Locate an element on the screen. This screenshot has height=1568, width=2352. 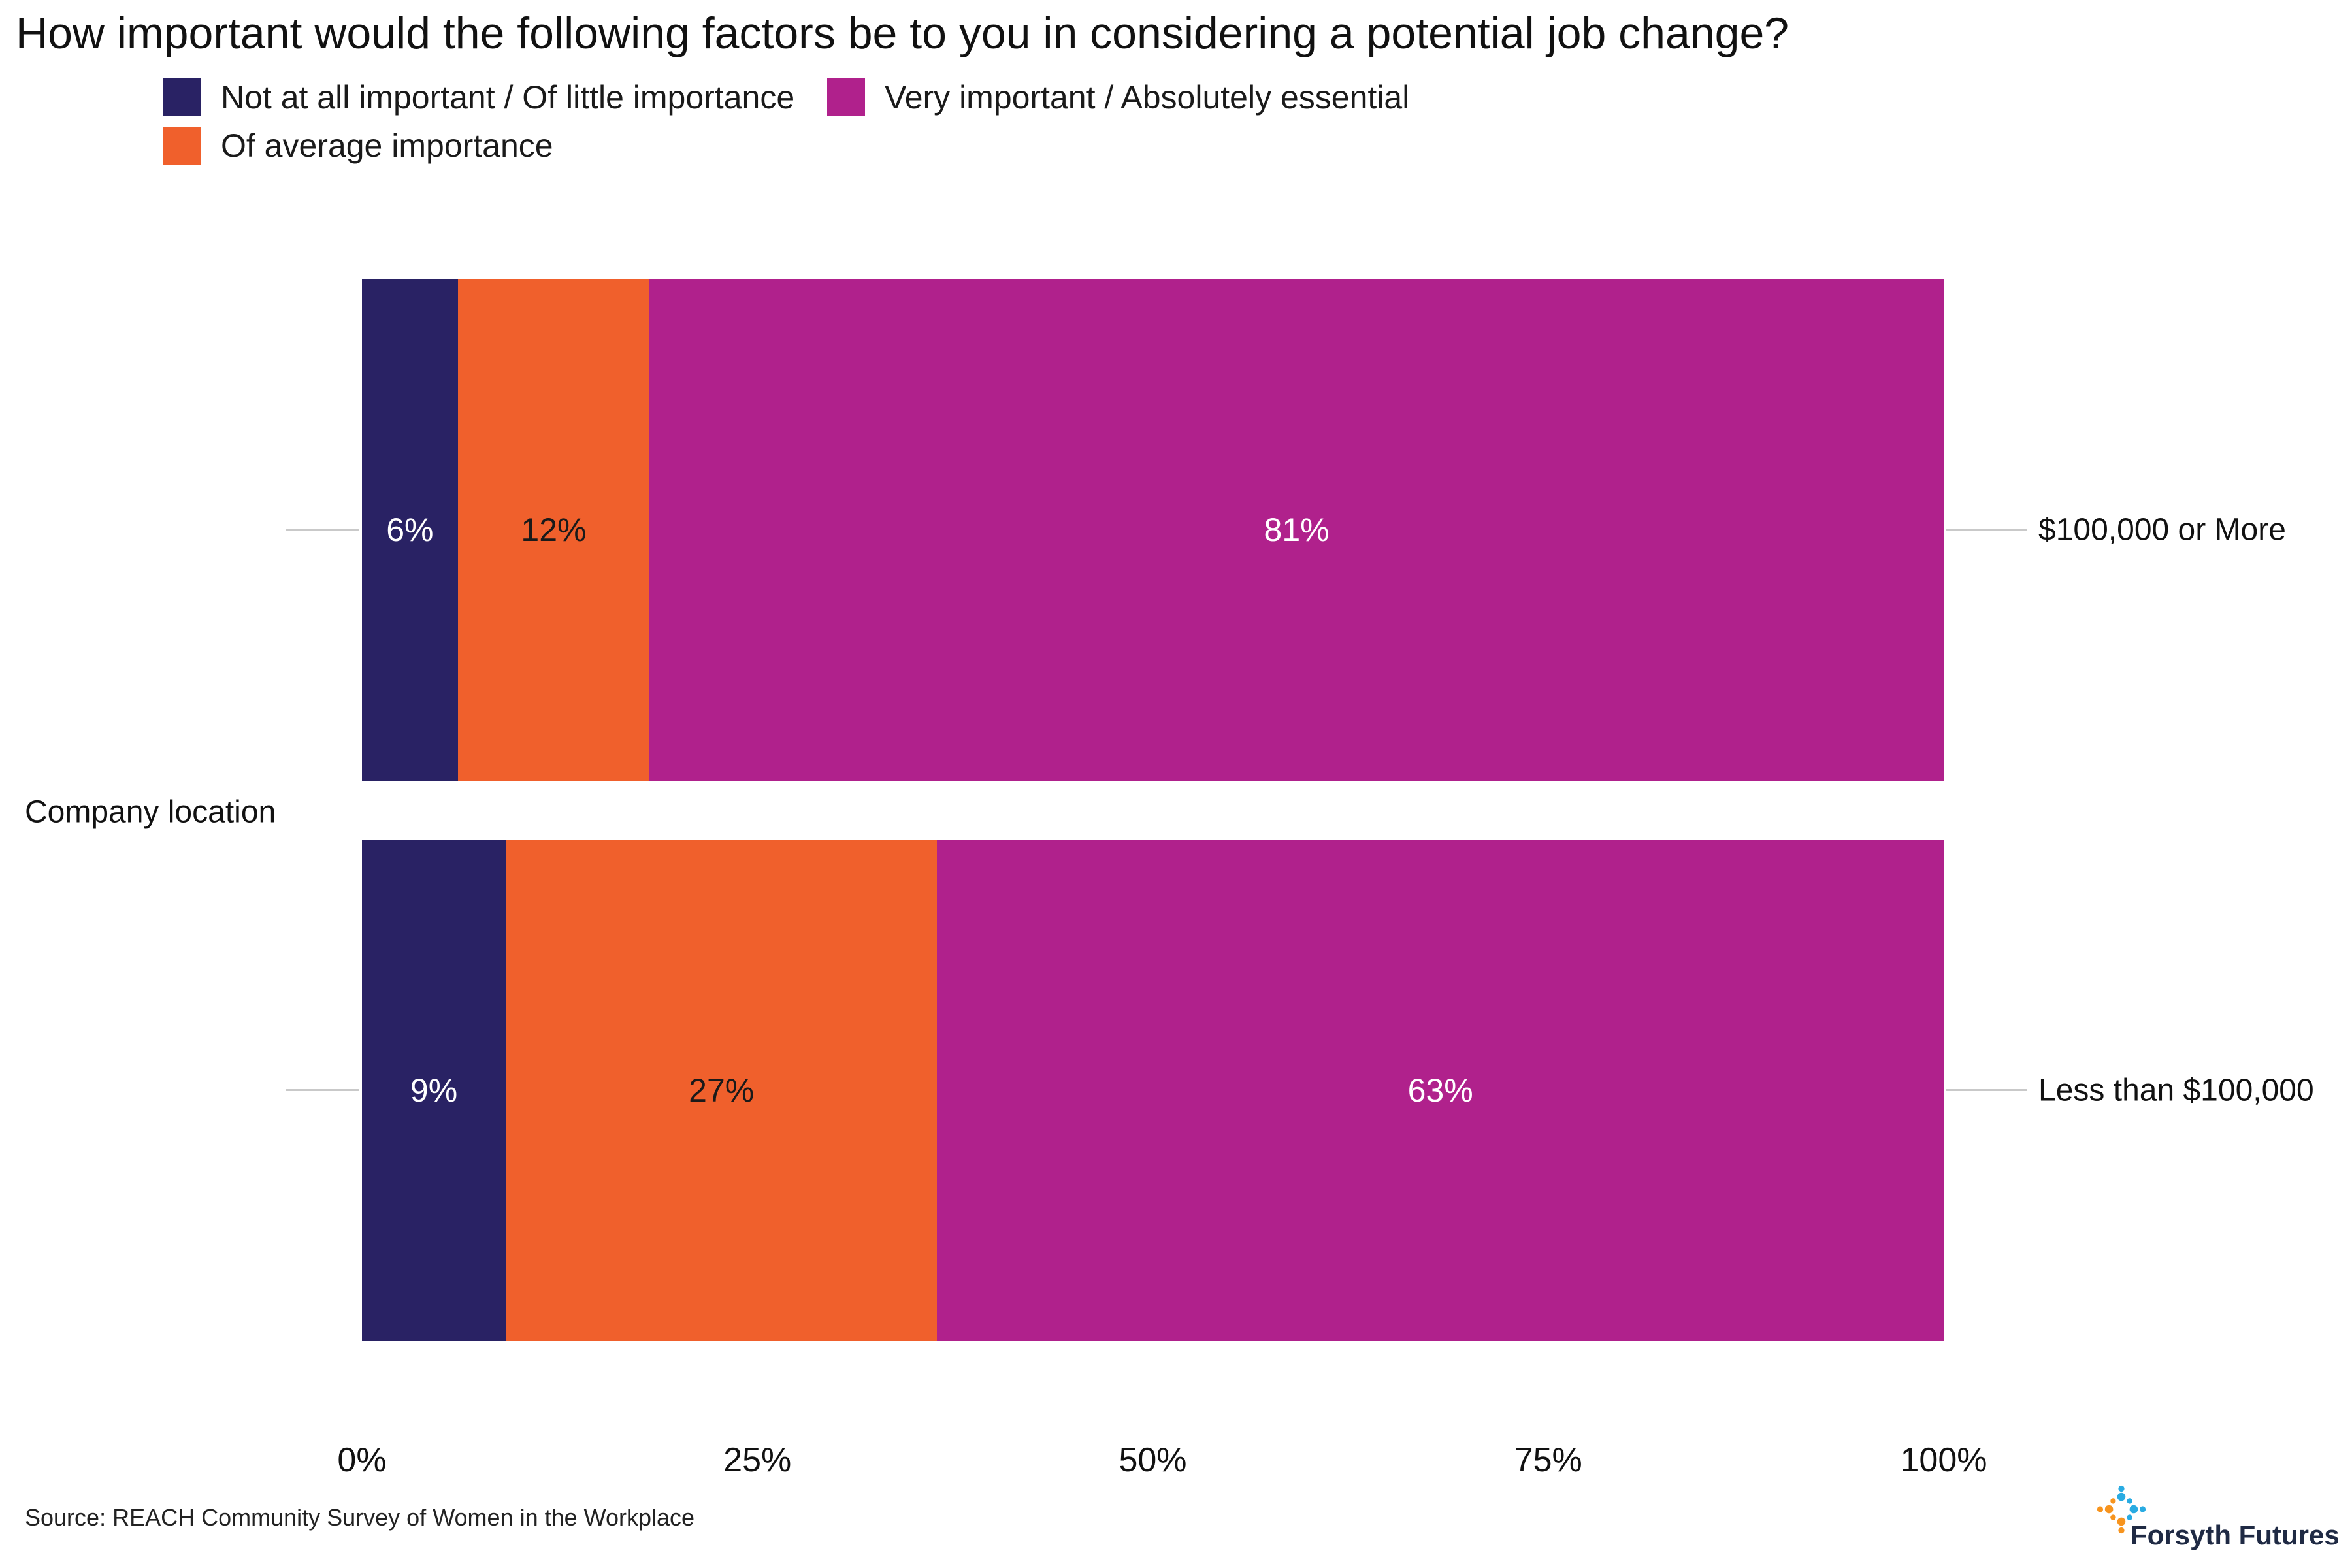
segment-value-label: 27% is located at coordinates (722, 1090).